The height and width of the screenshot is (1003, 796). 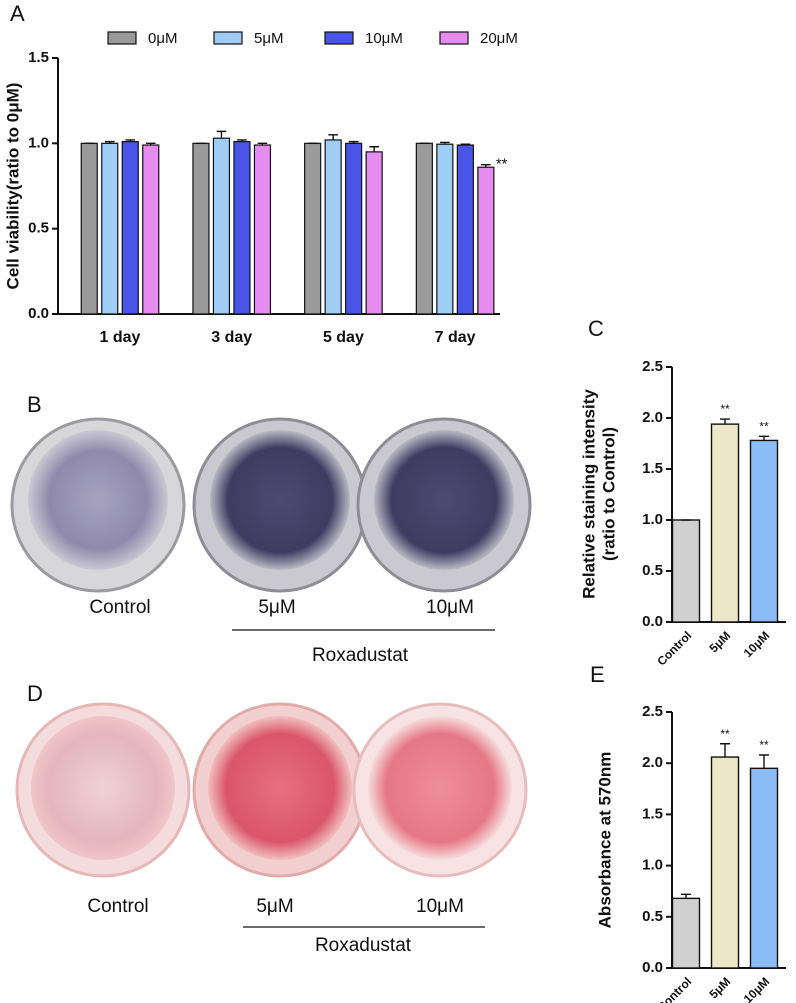 What do you see at coordinates (596, 328) in the screenshot?
I see `panel-label: C` at bounding box center [596, 328].